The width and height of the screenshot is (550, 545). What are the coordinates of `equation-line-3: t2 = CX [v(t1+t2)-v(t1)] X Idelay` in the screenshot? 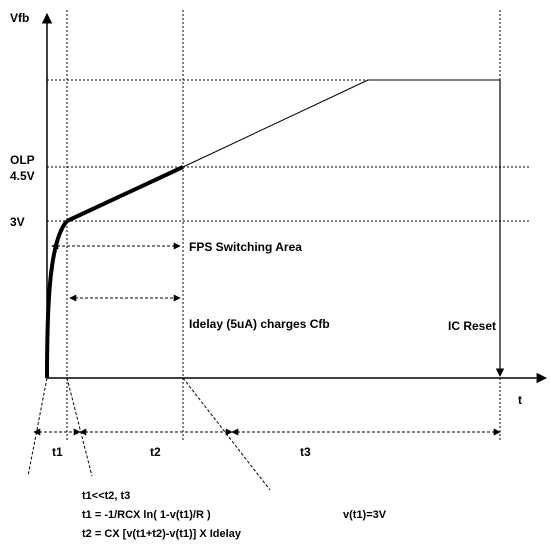 It's located at (162, 534).